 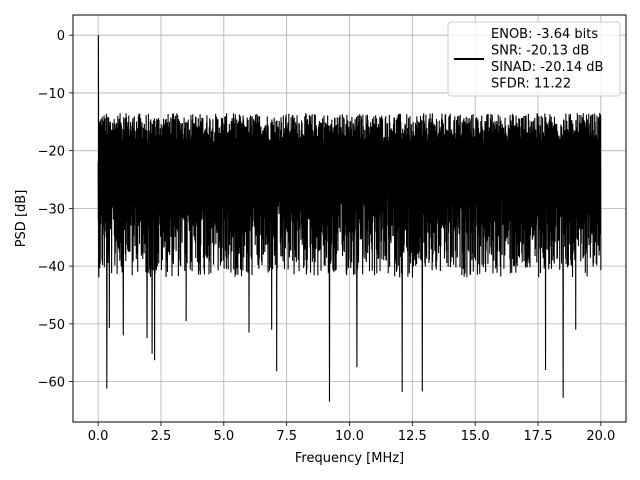 I want to click on x-axis-label: Frequency [MHz], so click(x=349, y=458).